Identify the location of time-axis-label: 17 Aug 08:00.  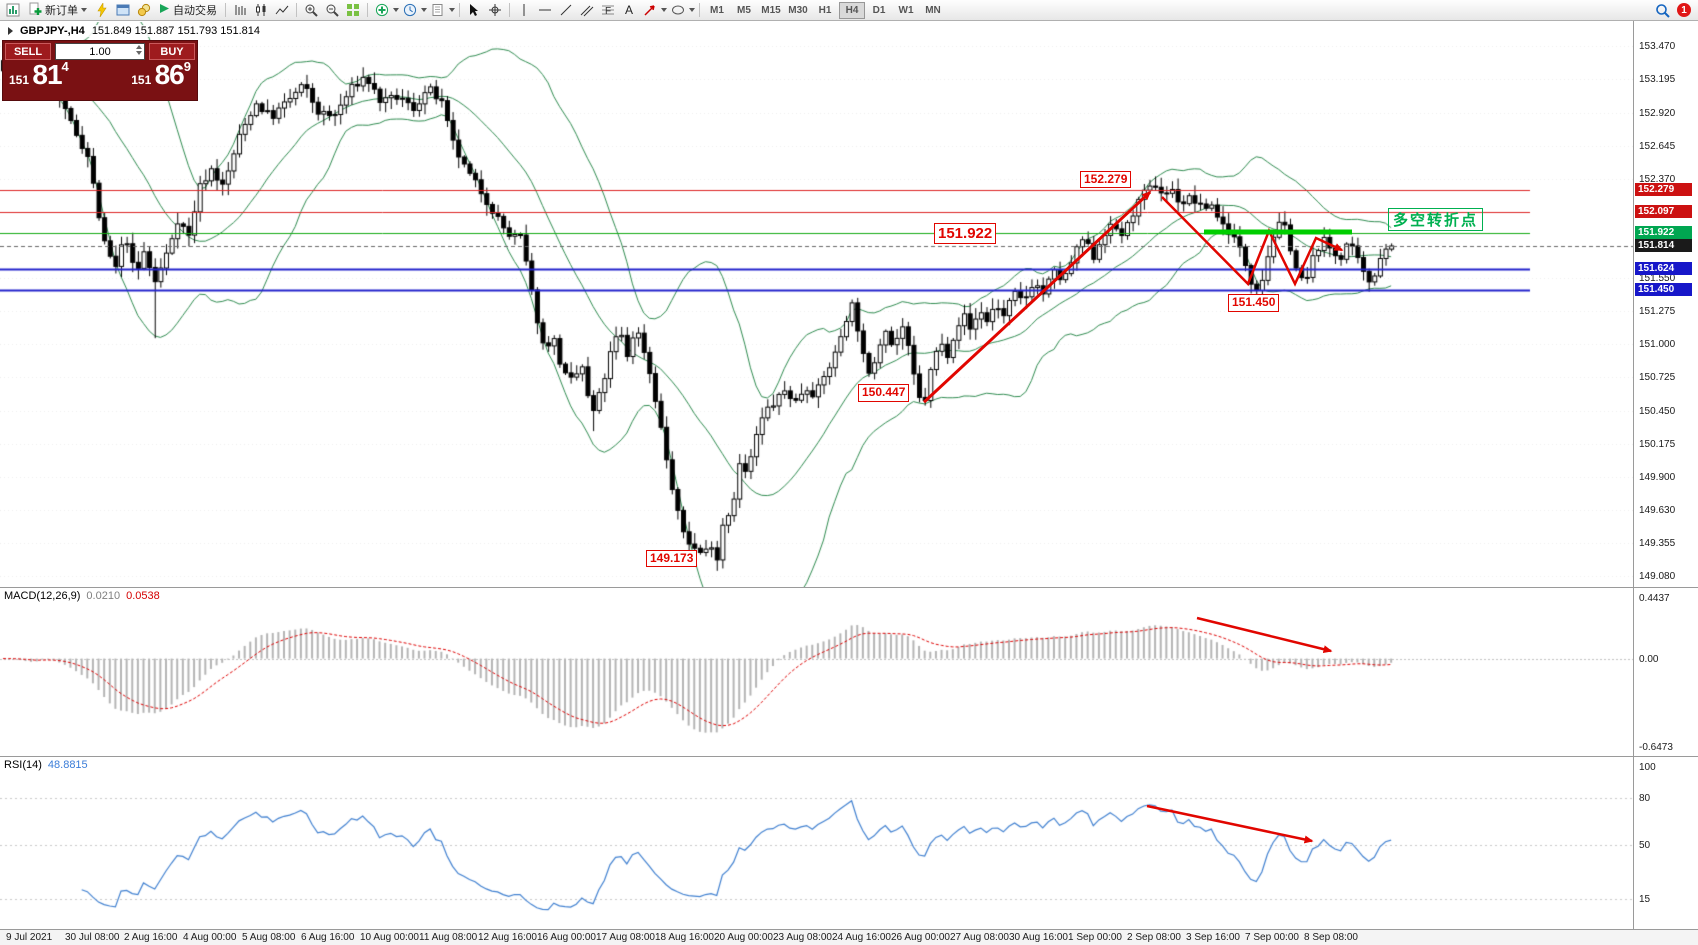
(625, 937).